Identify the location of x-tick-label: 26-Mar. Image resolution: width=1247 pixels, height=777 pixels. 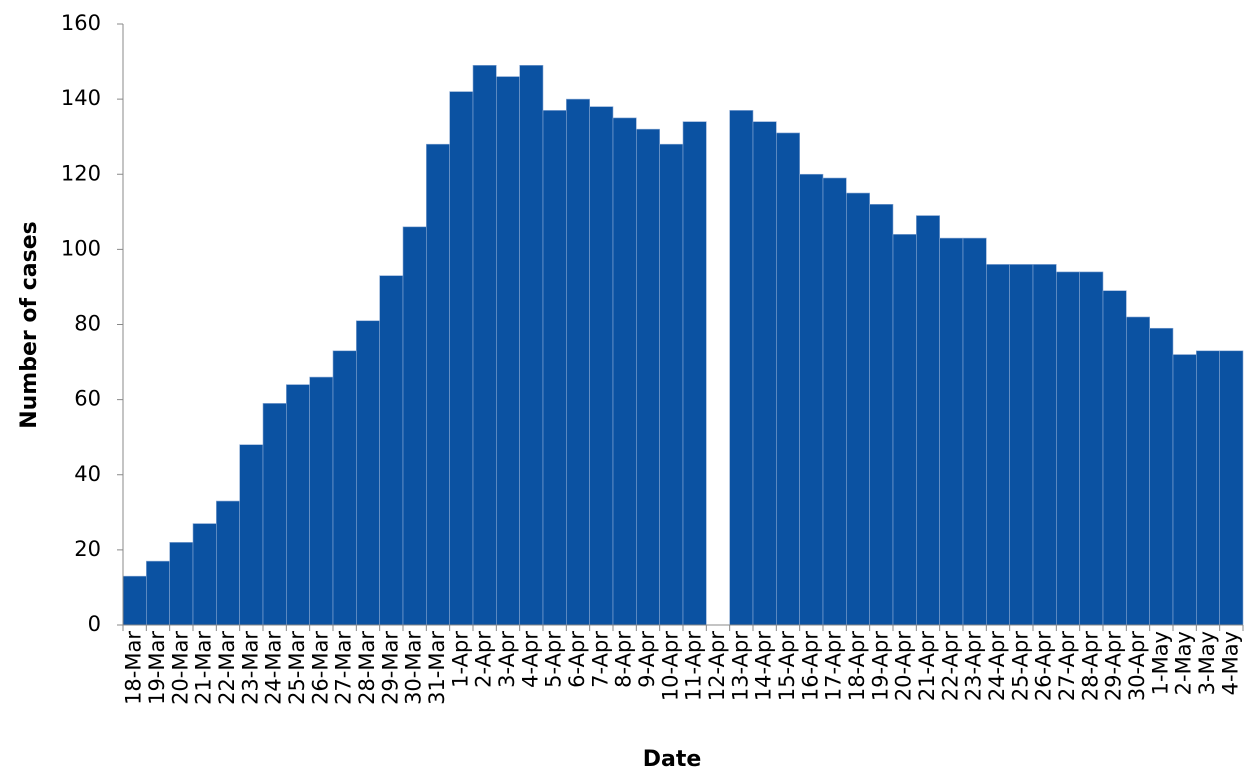
(320, 668).